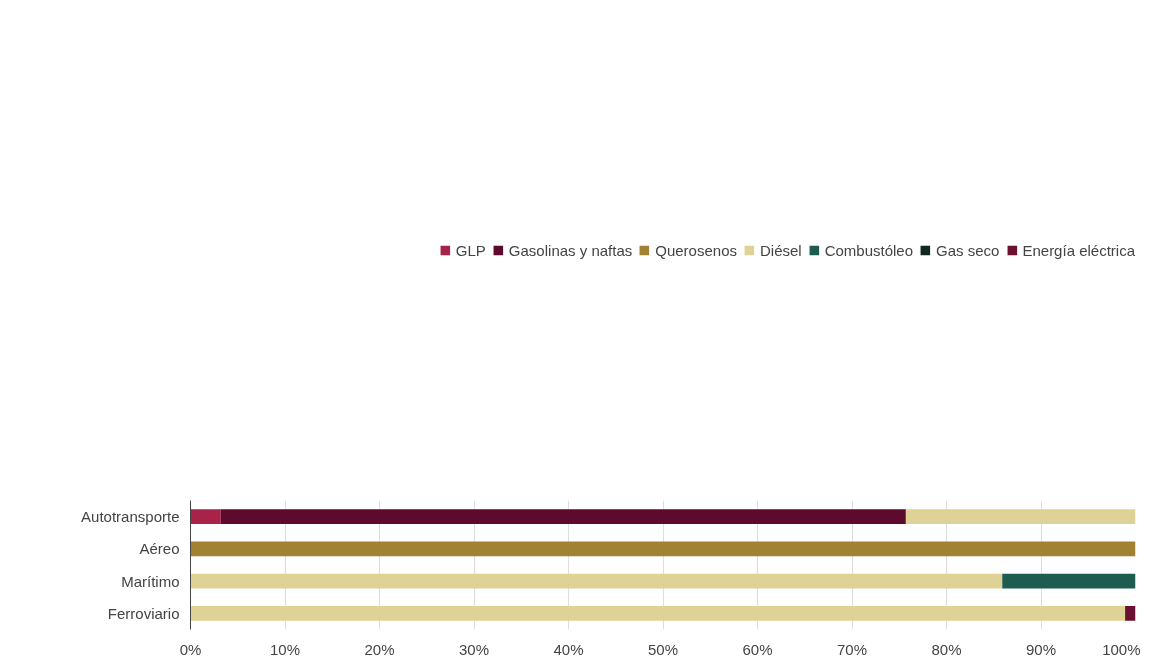 This screenshot has height=669, width=1151. What do you see at coordinates (474, 649) in the screenshot?
I see `x-tick-label: 30%` at bounding box center [474, 649].